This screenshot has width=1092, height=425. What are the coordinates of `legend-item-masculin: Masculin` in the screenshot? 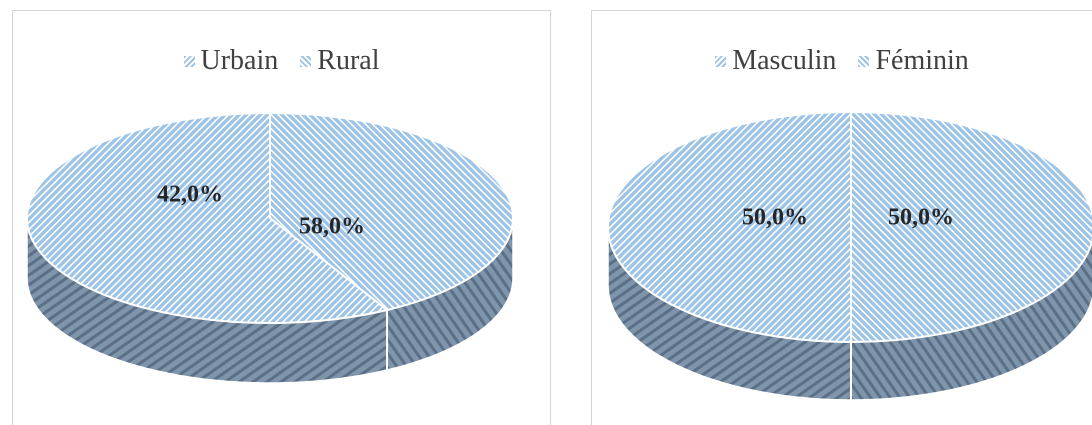 It's located at (775, 61).